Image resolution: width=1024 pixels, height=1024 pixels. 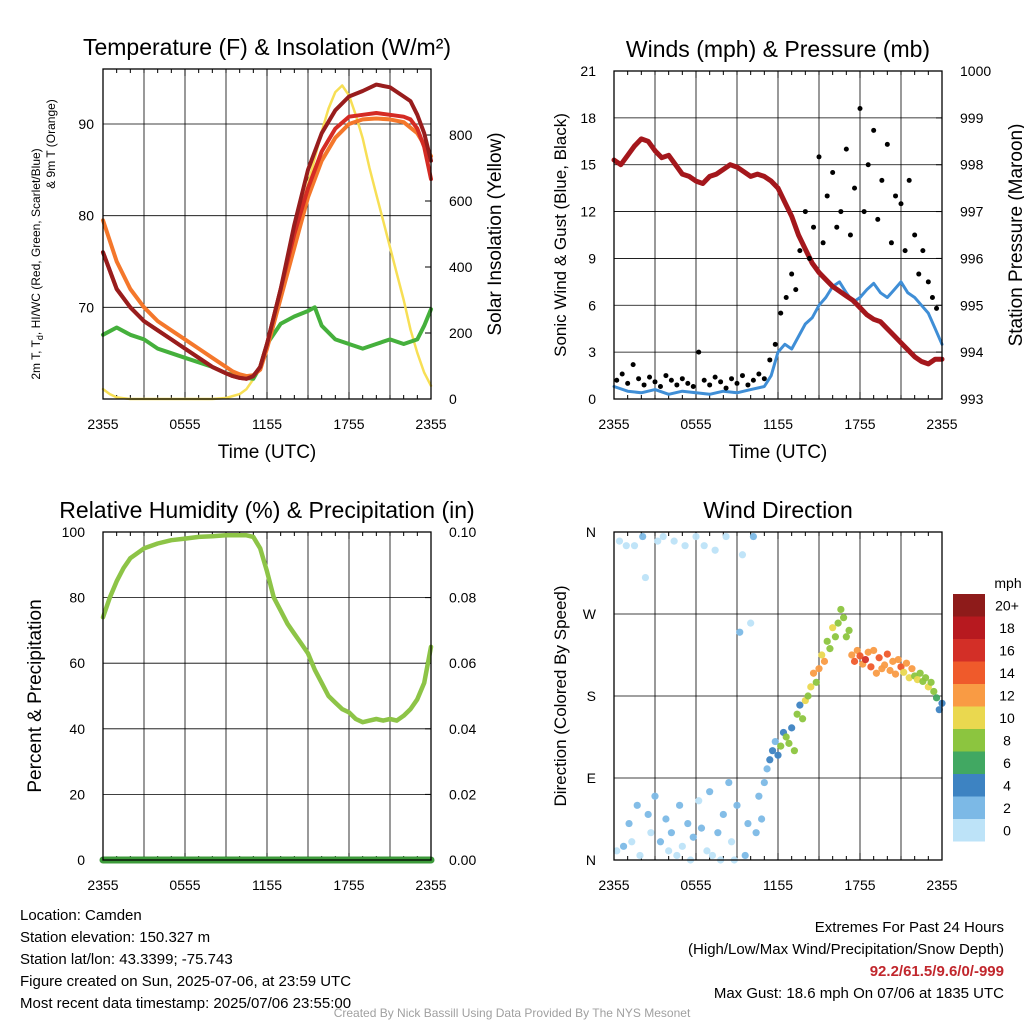 I want to click on y2-tick-label: 400, so click(x=461, y=267).